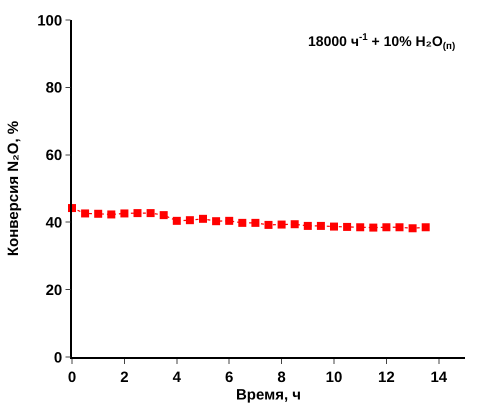 Image resolution: width=479 pixels, height=412 pixels. What do you see at coordinates (269, 395) in the screenshot?
I see `x-axis-title: Время, ч` at bounding box center [269, 395].